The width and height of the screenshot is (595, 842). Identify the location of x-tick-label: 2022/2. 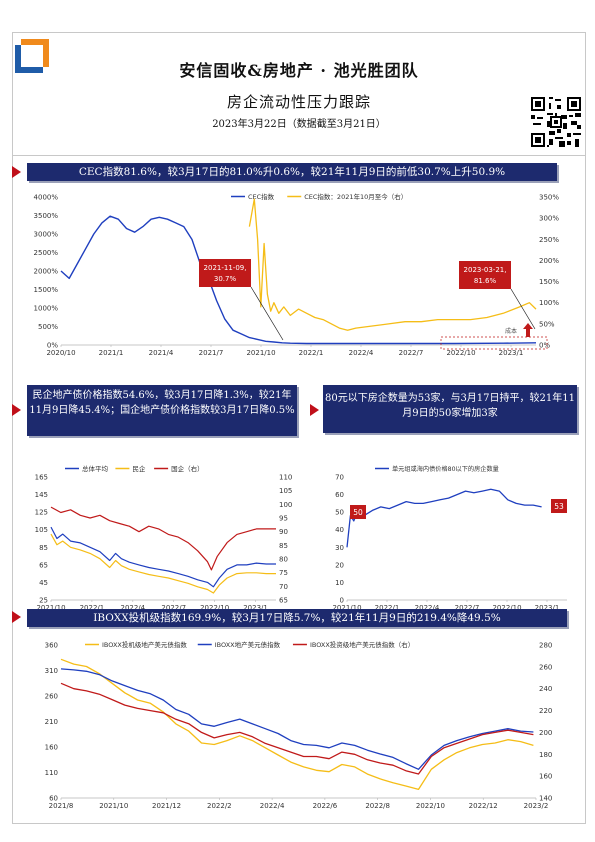
(219, 806).